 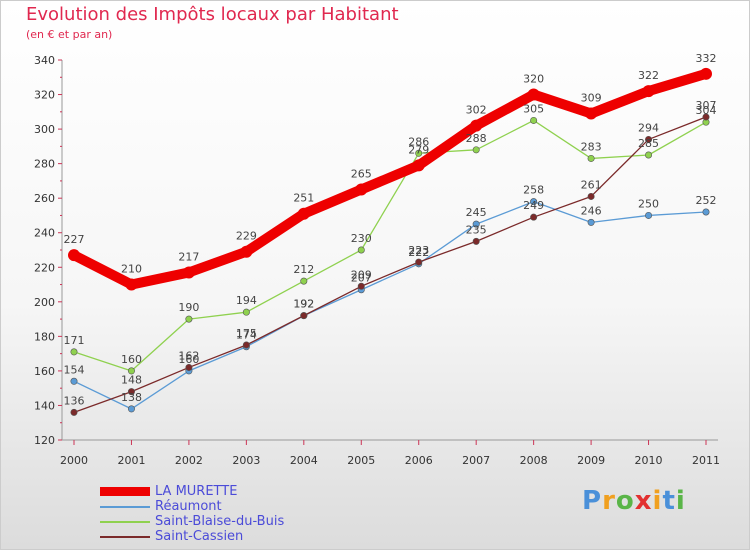 What do you see at coordinates (361, 238) in the screenshot?
I see `data-label: 230` at bounding box center [361, 238].